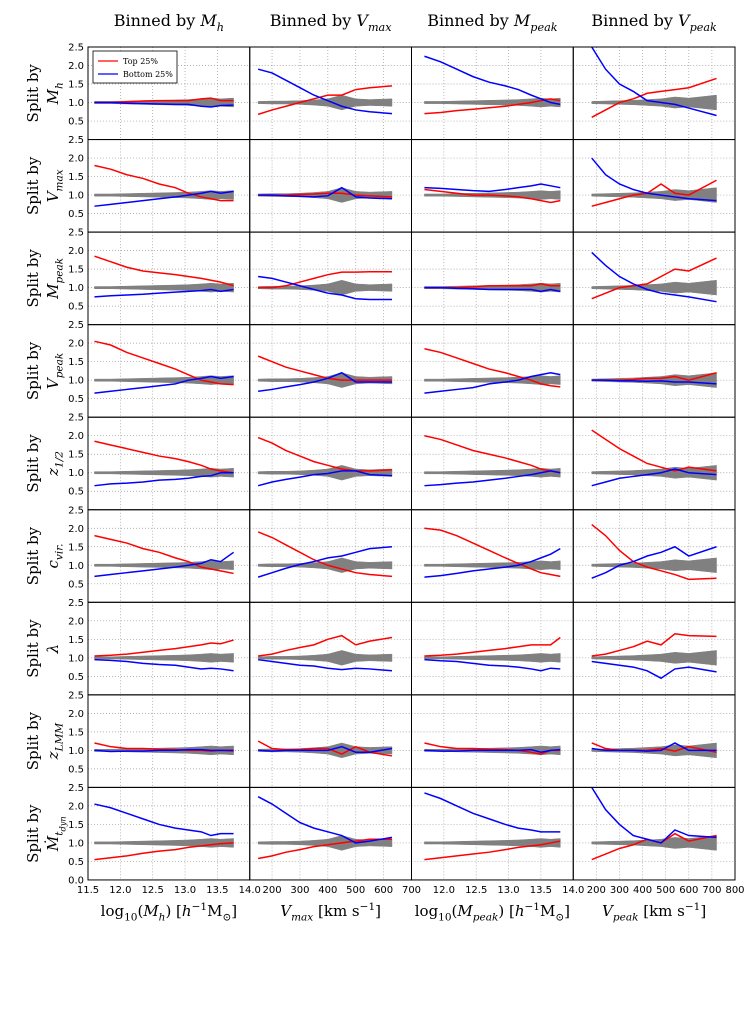  Describe the element at coordinates (56, 834) in the screenshot. I see `row-symbol: Ṁtdyn` at that location.